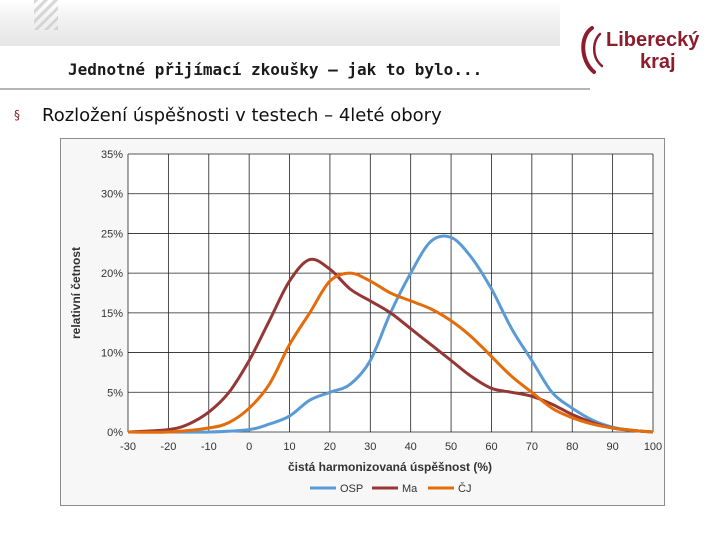 Image resolution: width=720 pixels, height=540 pixels. What do you see at coordinates (112, 155) in the screenshot?
I see `y-tick-label-7: 35%` at bounding box center [112, 155].